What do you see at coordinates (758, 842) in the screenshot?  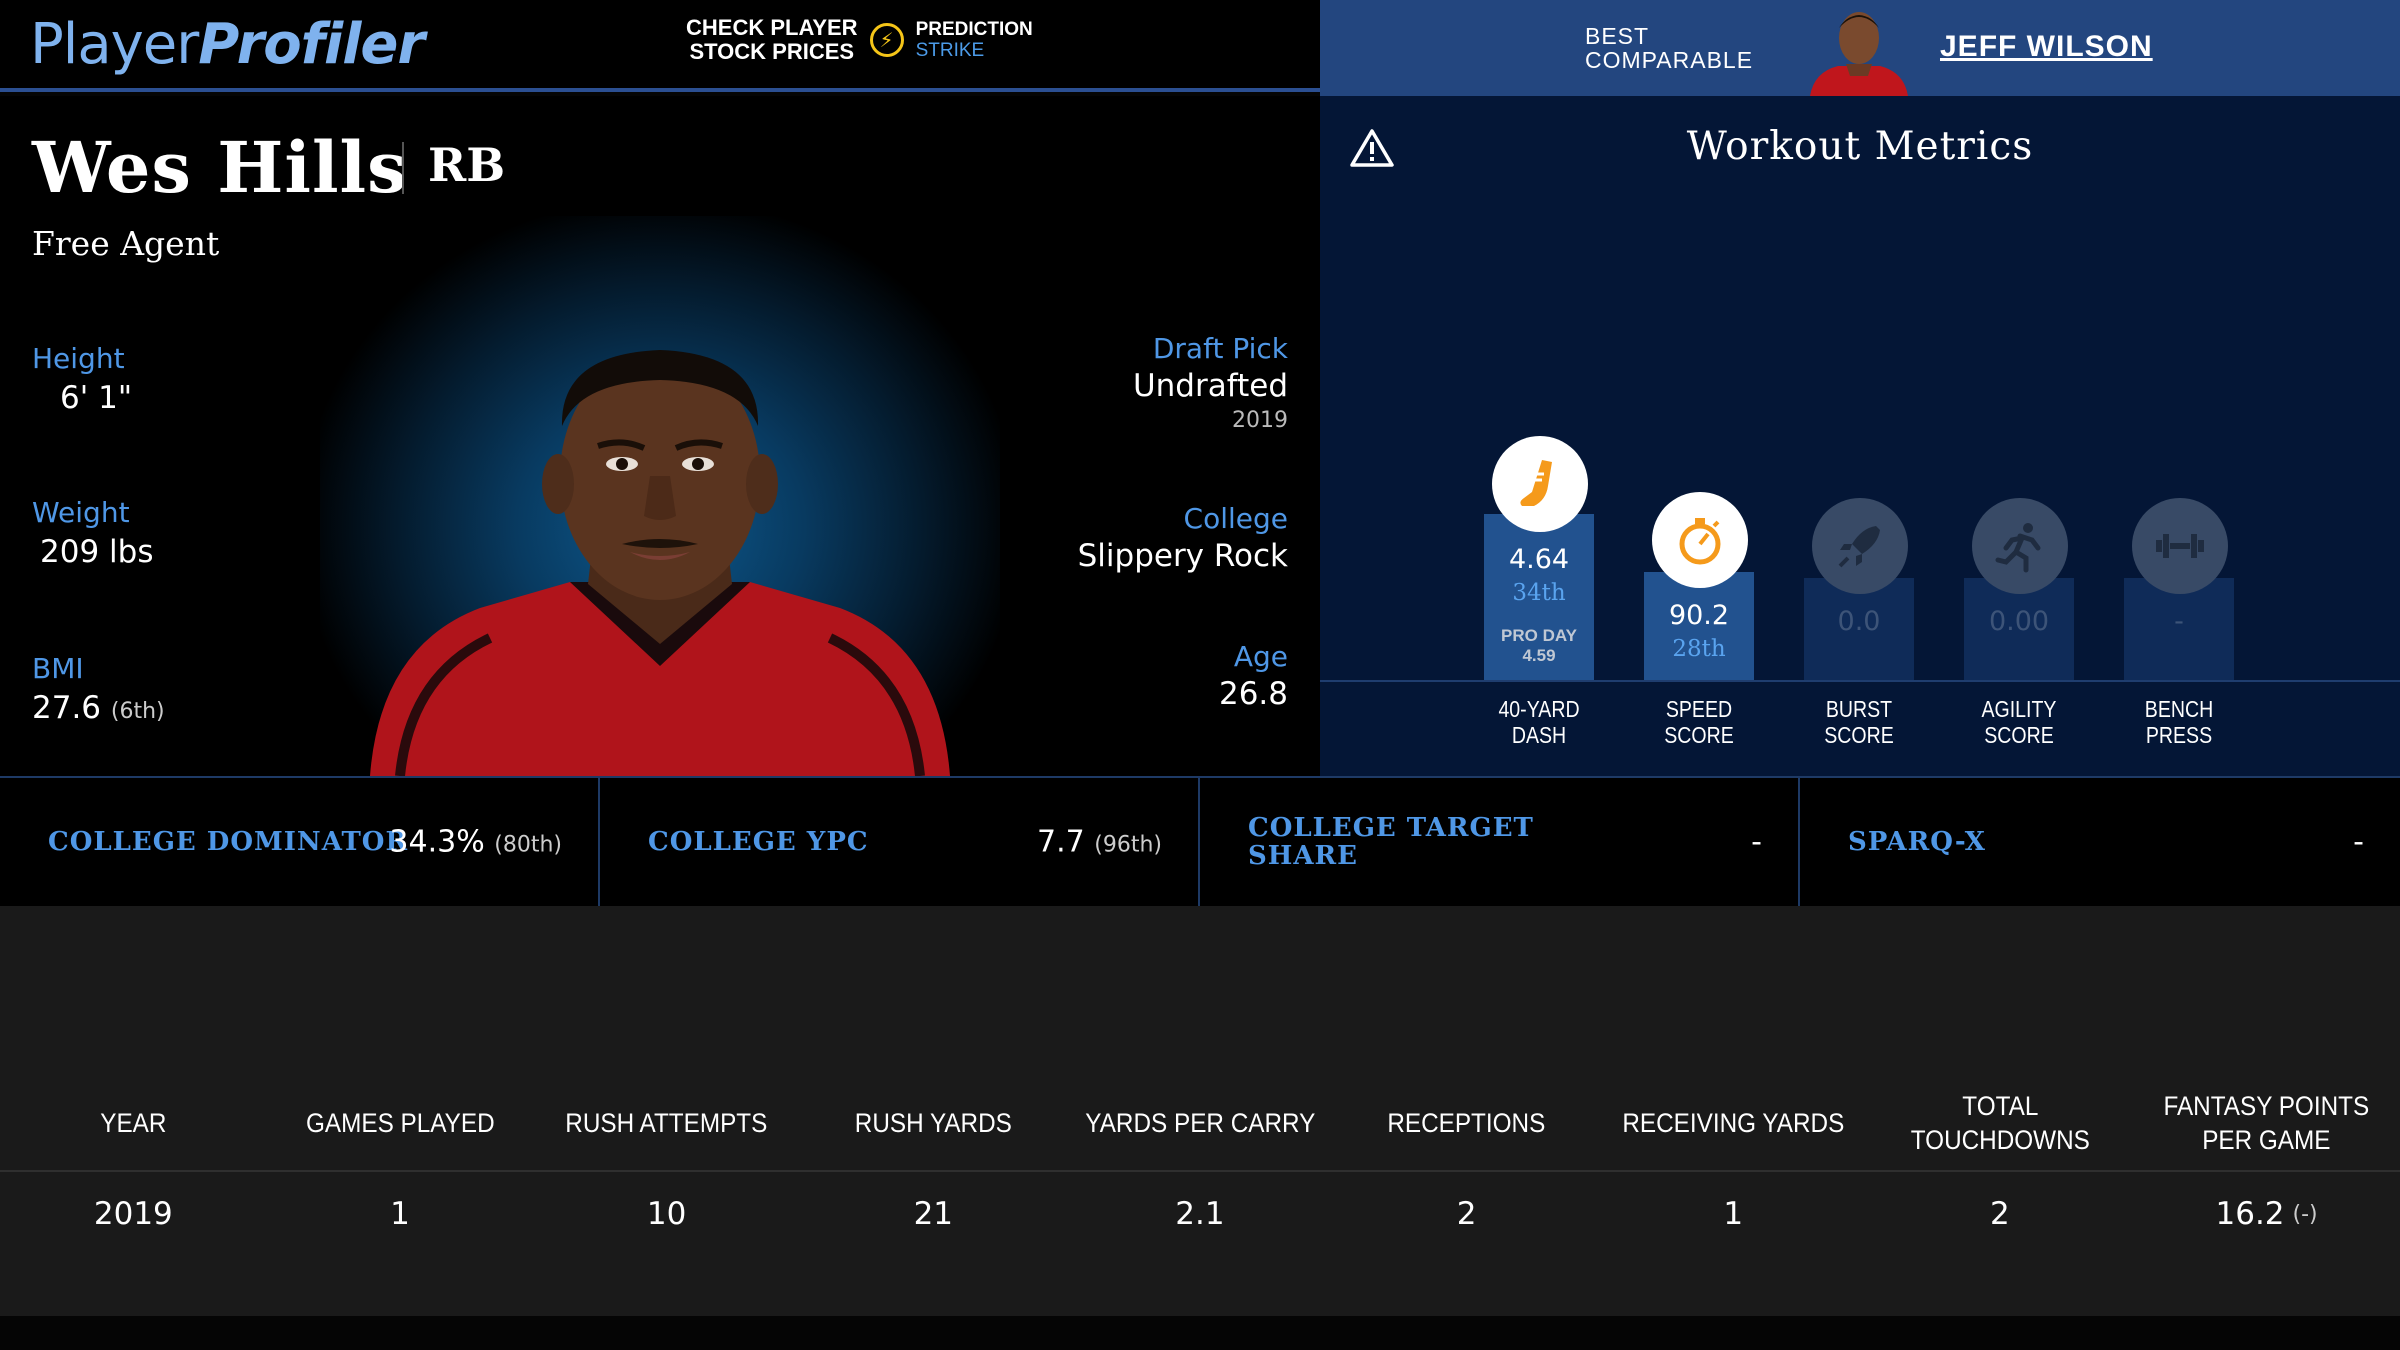 I see `stat-label: COLLEGE YPC` at bounding box center [758, 842].